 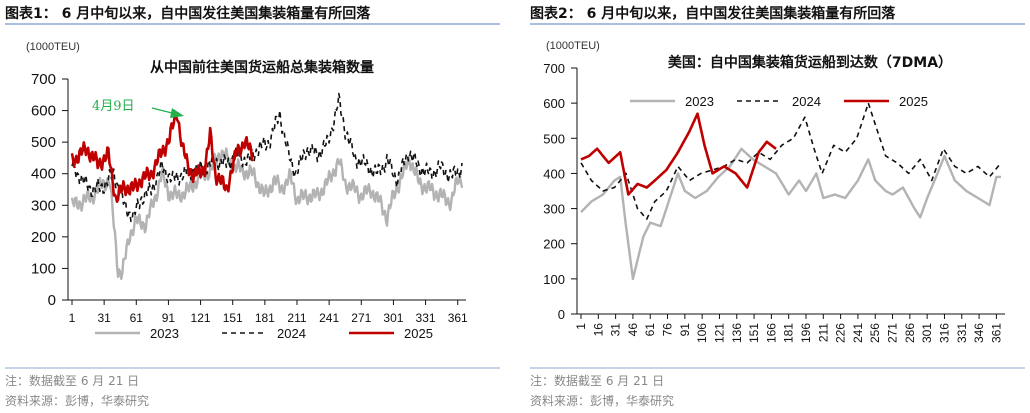 What do you see at coordinates (177, 113) in the screenshot?
I see `annotation-arrow-icon` at bounding box center [177, 113].